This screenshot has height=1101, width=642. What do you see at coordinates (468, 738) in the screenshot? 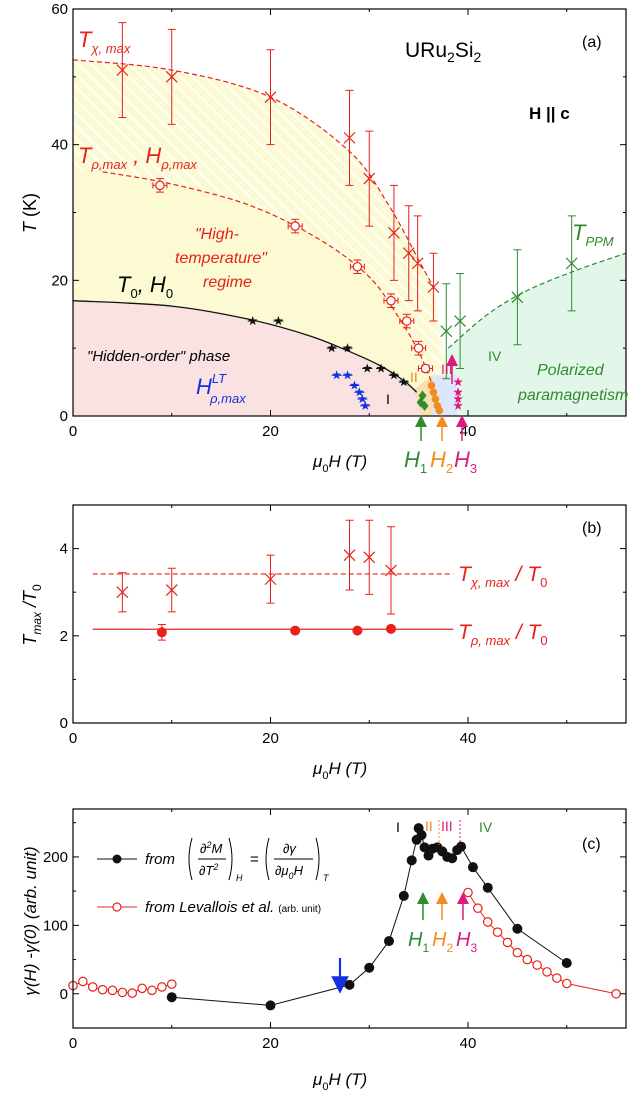
I see `x-tick-label: 40` at bounding box center [468, 738].